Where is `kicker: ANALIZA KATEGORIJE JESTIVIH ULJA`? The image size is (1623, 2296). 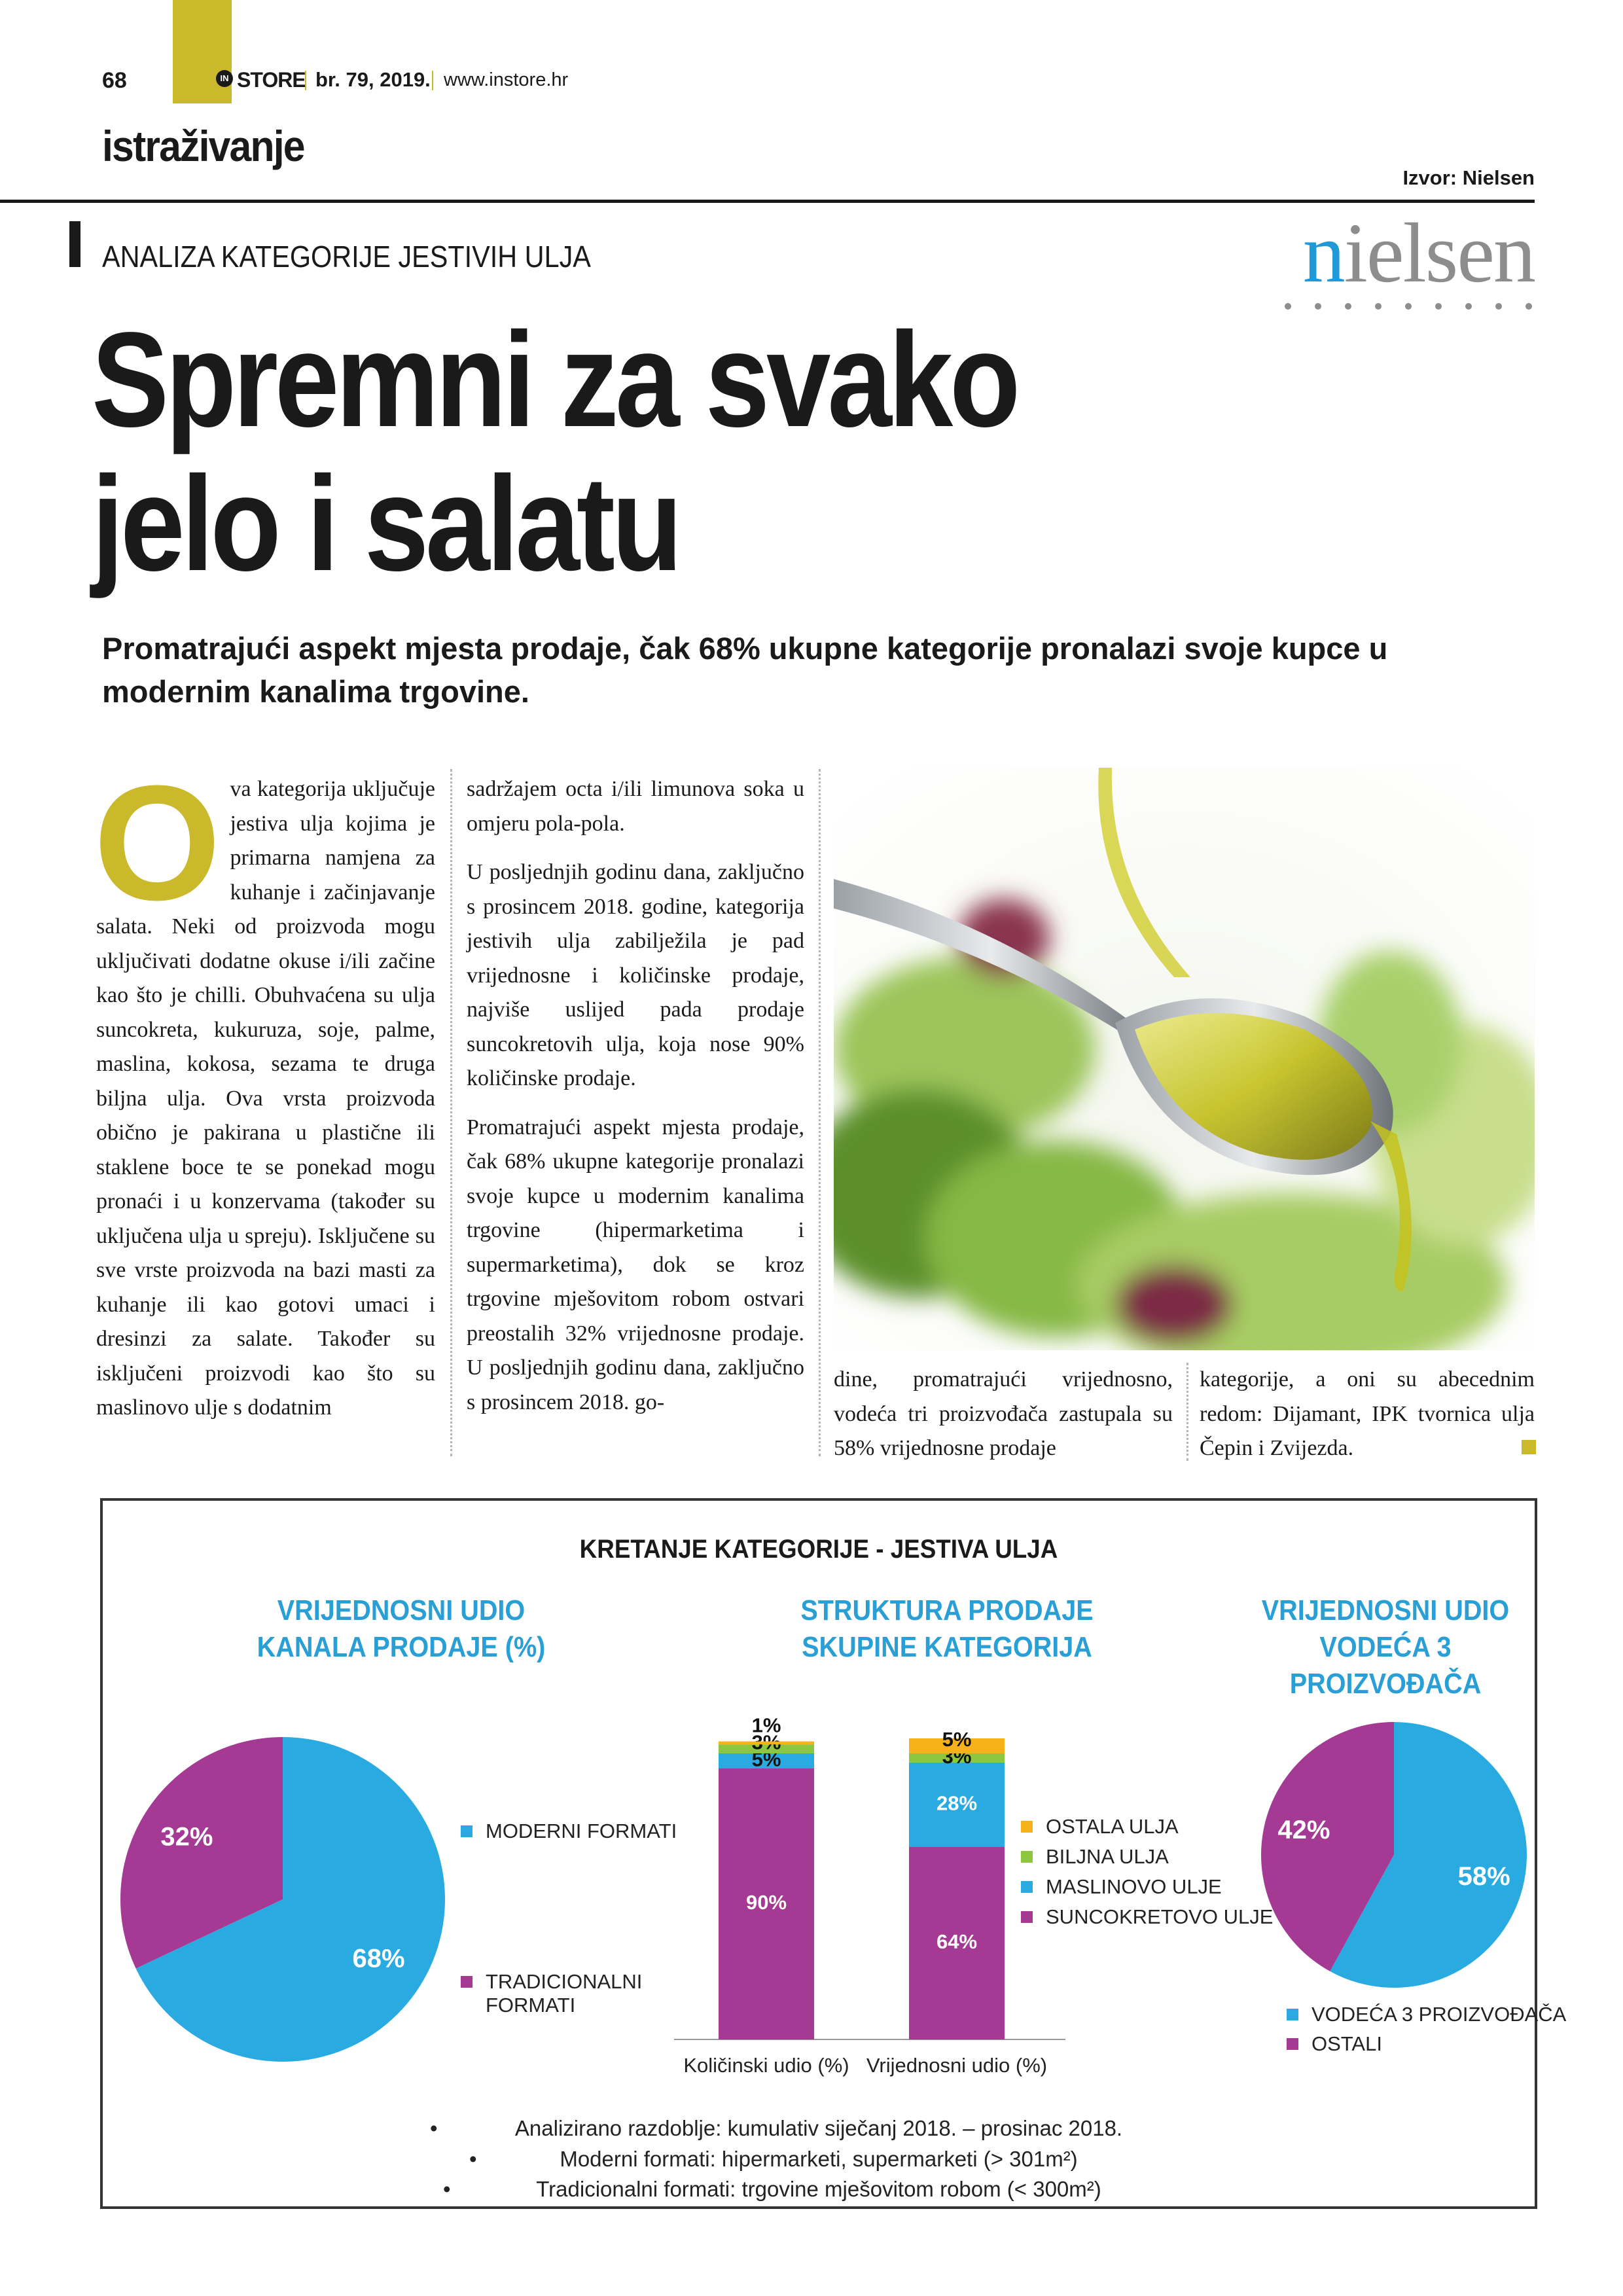
kicker: ANALIZA KATEGORIJE JESTIVIH ULJA is located at coordinates (346, 257).